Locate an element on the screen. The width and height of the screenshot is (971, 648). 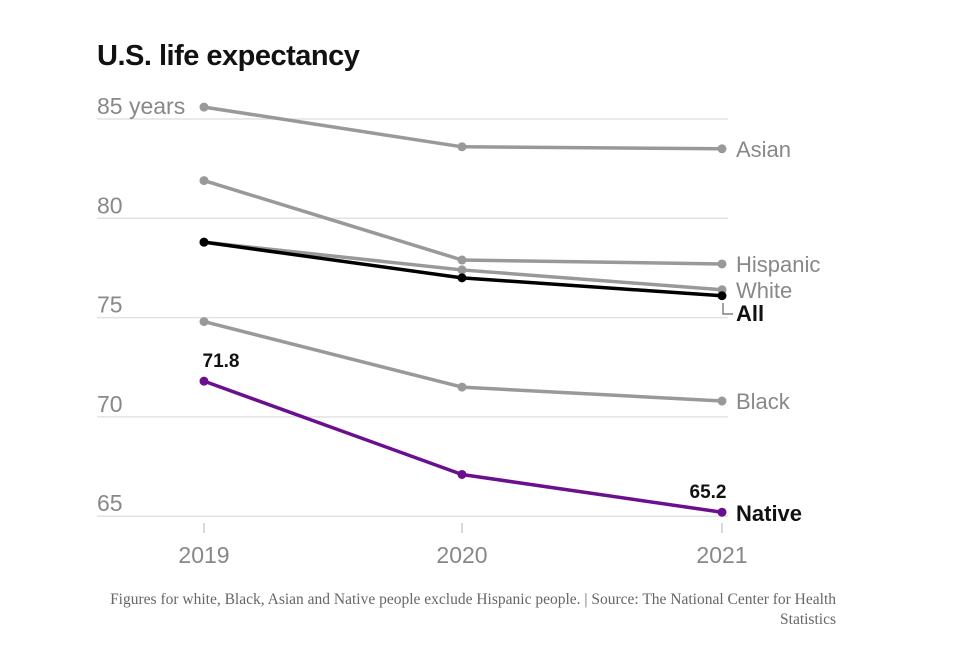
y-tick-label: 85 years is located at coordinates (141, 106).